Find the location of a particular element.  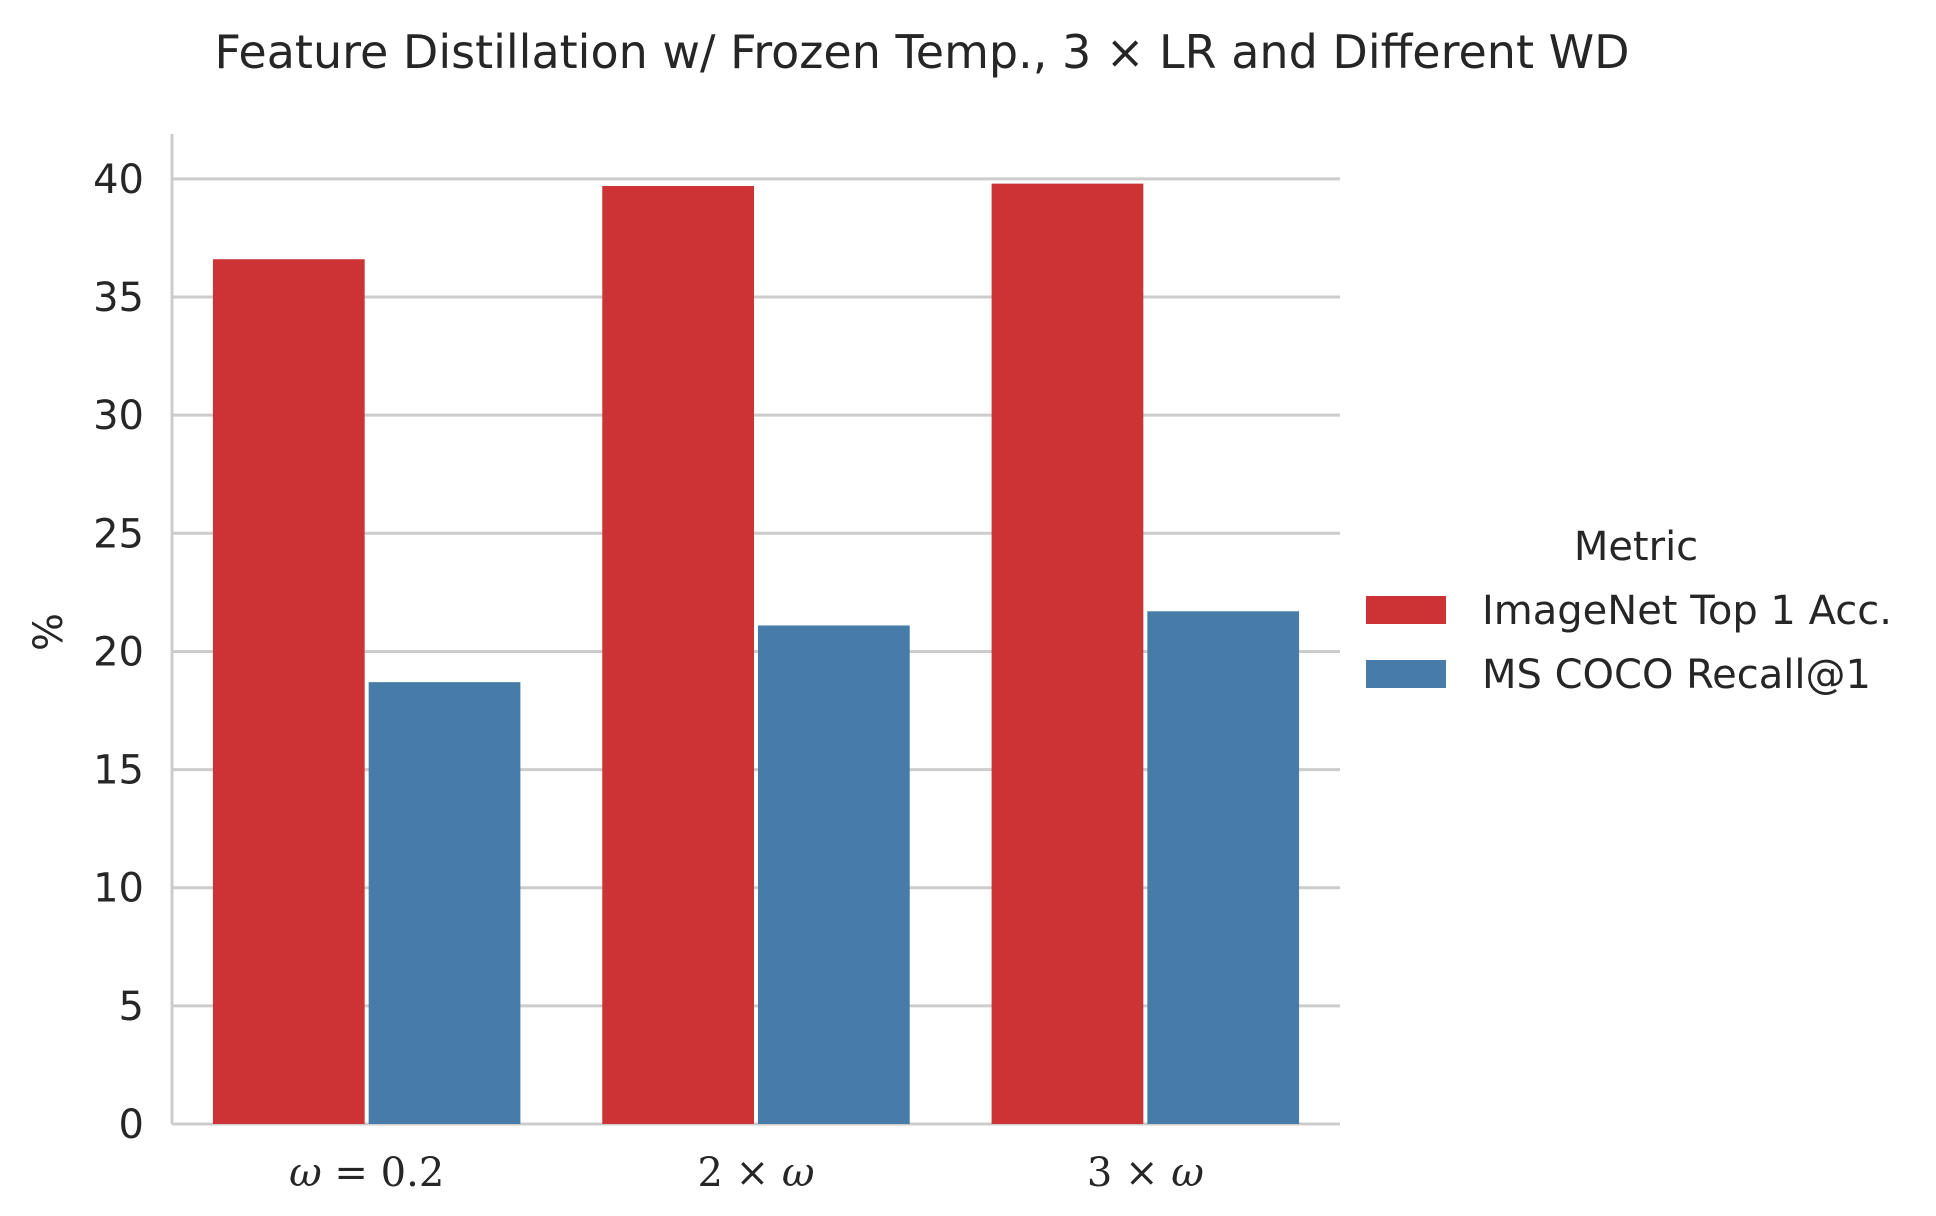

y-tick-label: 20 is located at coordinates (118, 652).